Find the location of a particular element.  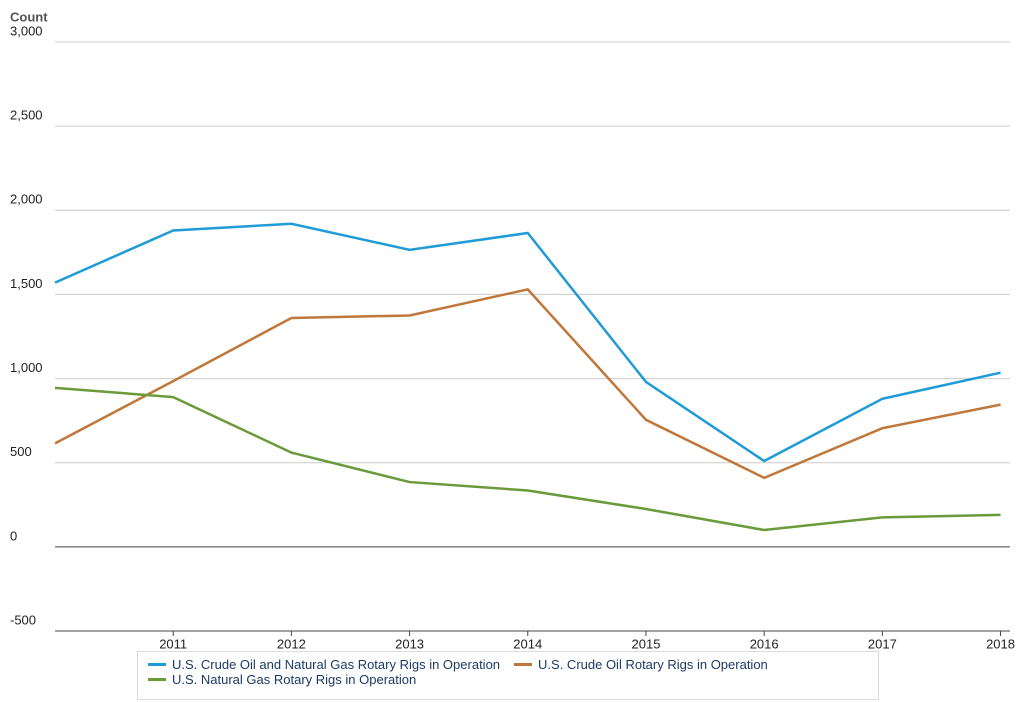

legend-entry: U.S. Crude Oil Rotary Rigs in Operation is located at coordinates (641, 664).